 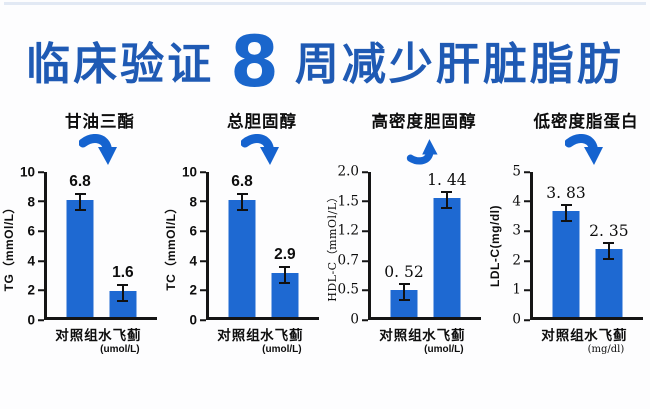 I want to click on chart-title-triglycerides: 甘油三酯, so click(x=100, y=122).